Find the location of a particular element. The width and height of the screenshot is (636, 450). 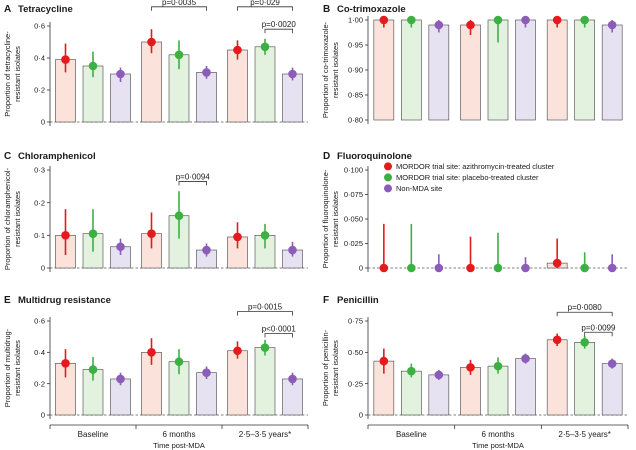

panel-title: Co-trimoxazole is located at coordinates (371, 9).